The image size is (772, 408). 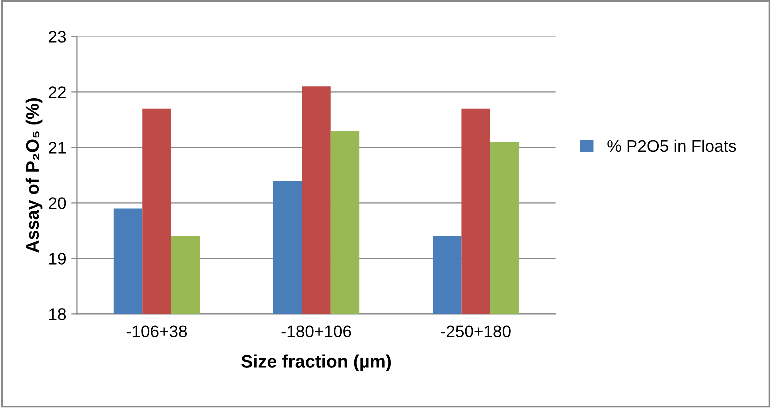 What do you see at coordinates (57, 148) in the screenshot?
I see `y-tick-label: 21` at bounding box center [57, 148].